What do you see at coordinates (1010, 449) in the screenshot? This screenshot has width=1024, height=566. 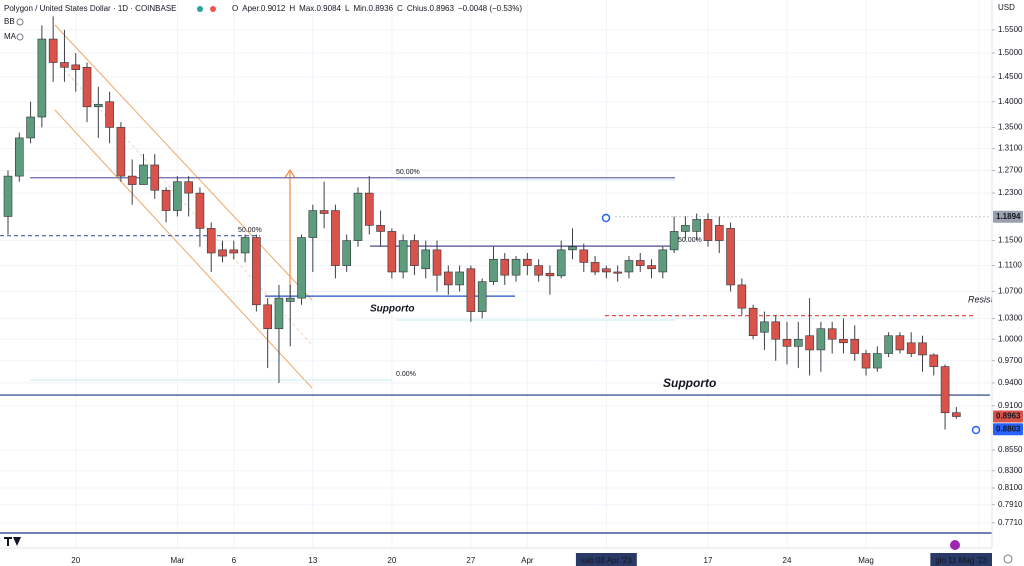 I see `y-tick-label: 0.8550` at bounding box center [1010, 449].